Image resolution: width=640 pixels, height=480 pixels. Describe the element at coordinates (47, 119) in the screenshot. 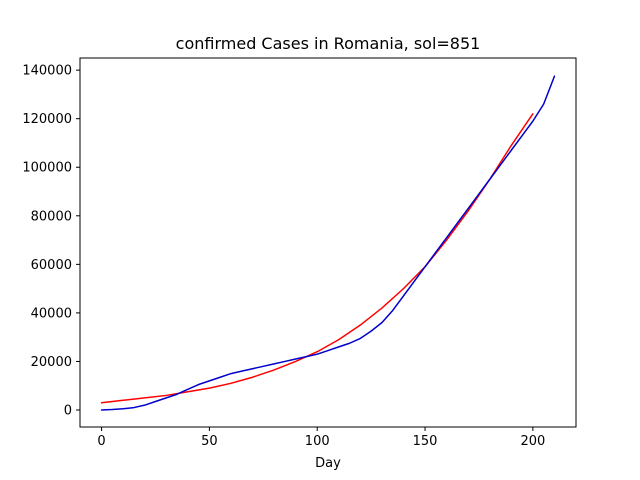

I see `y-tick-label: 120000` at that location.